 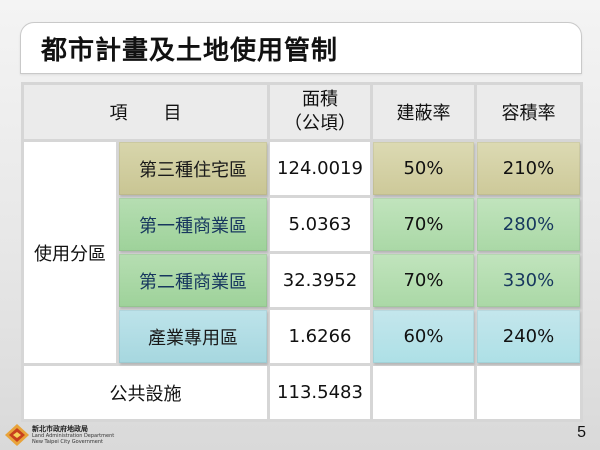 What do you see at coordinates (320, 112) in the screenshot?
I see `header-area: 面積 （公頃）` at bounding box center [320, 112].